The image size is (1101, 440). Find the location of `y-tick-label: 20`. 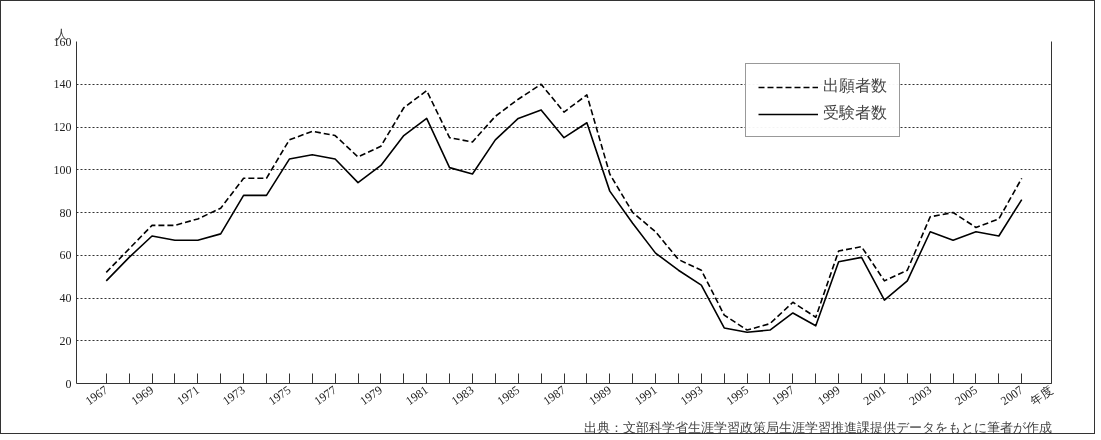

y-tick-label: 20 is located at coordinates (65, 340).